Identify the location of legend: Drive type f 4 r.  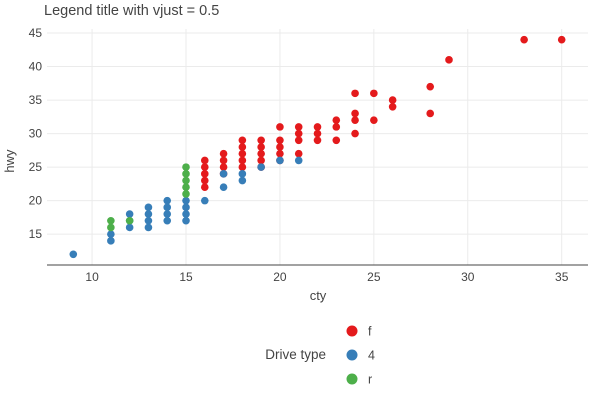
(320, 356).